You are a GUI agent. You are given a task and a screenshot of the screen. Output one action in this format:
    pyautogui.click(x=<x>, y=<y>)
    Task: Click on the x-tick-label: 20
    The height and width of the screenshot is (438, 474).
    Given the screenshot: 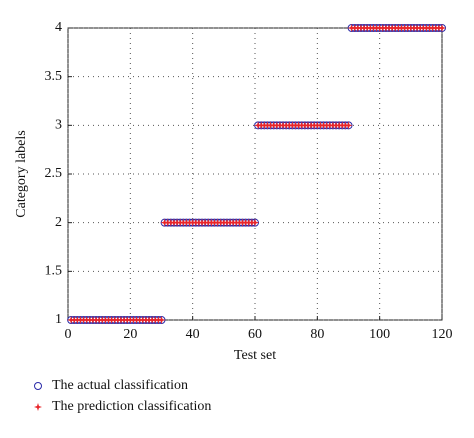 What is the action you would take?
    pyautogui.click(x=130, y=334)
    